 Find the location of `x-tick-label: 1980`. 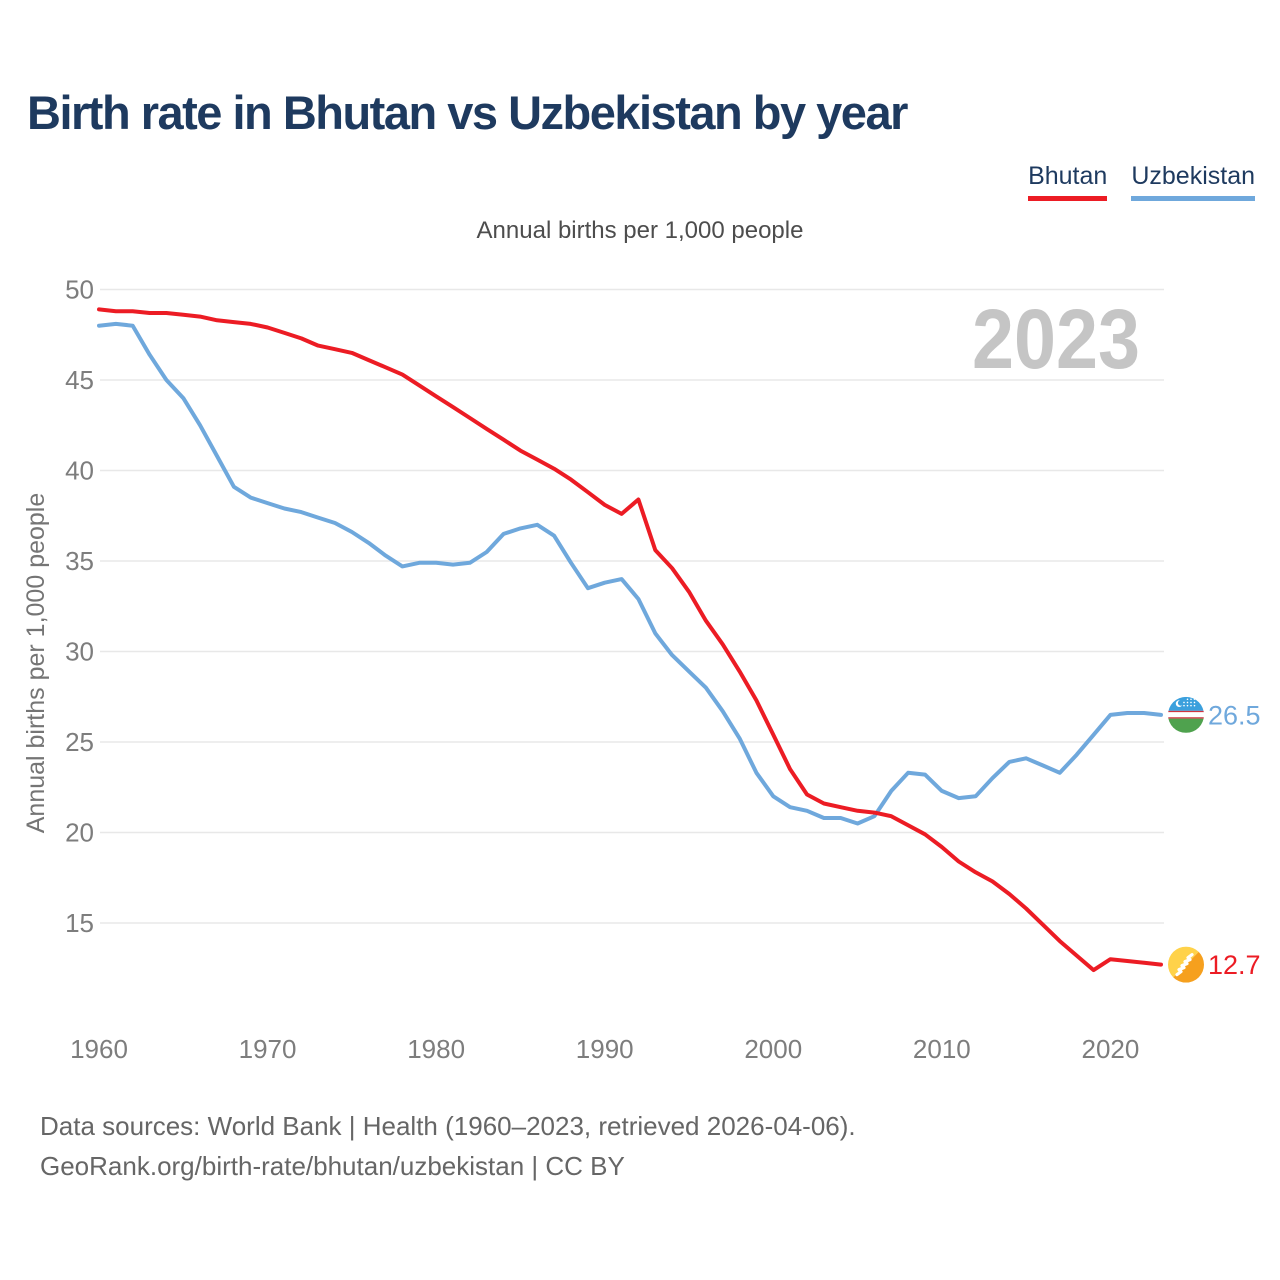

x-tick-label: 1980 is located at coordinates (436, 1049).